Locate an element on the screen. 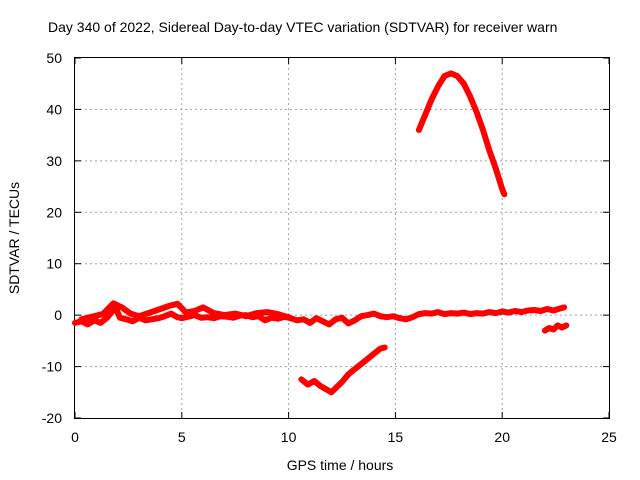  y-tick-label: 0 is located at coordinates (58, 315).